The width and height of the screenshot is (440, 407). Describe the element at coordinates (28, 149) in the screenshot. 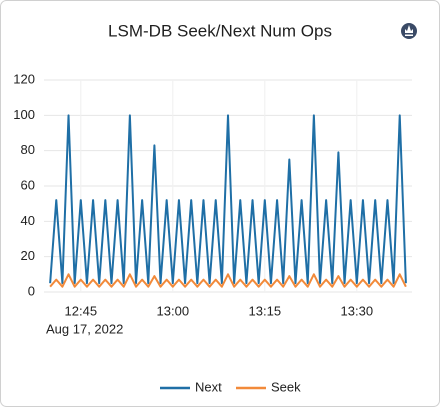

I see `y-tick-label: 80` at that location.